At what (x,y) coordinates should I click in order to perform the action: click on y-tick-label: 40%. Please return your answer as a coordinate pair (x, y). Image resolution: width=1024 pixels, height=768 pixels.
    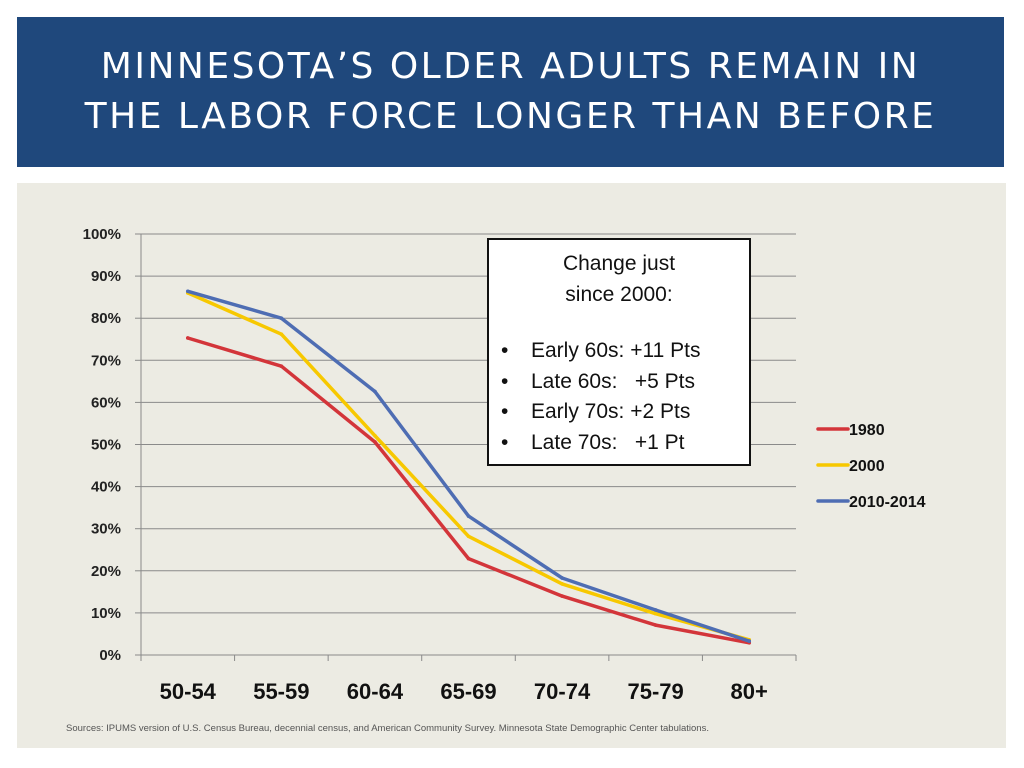
    Looking at the image, I should click on (106, 487).